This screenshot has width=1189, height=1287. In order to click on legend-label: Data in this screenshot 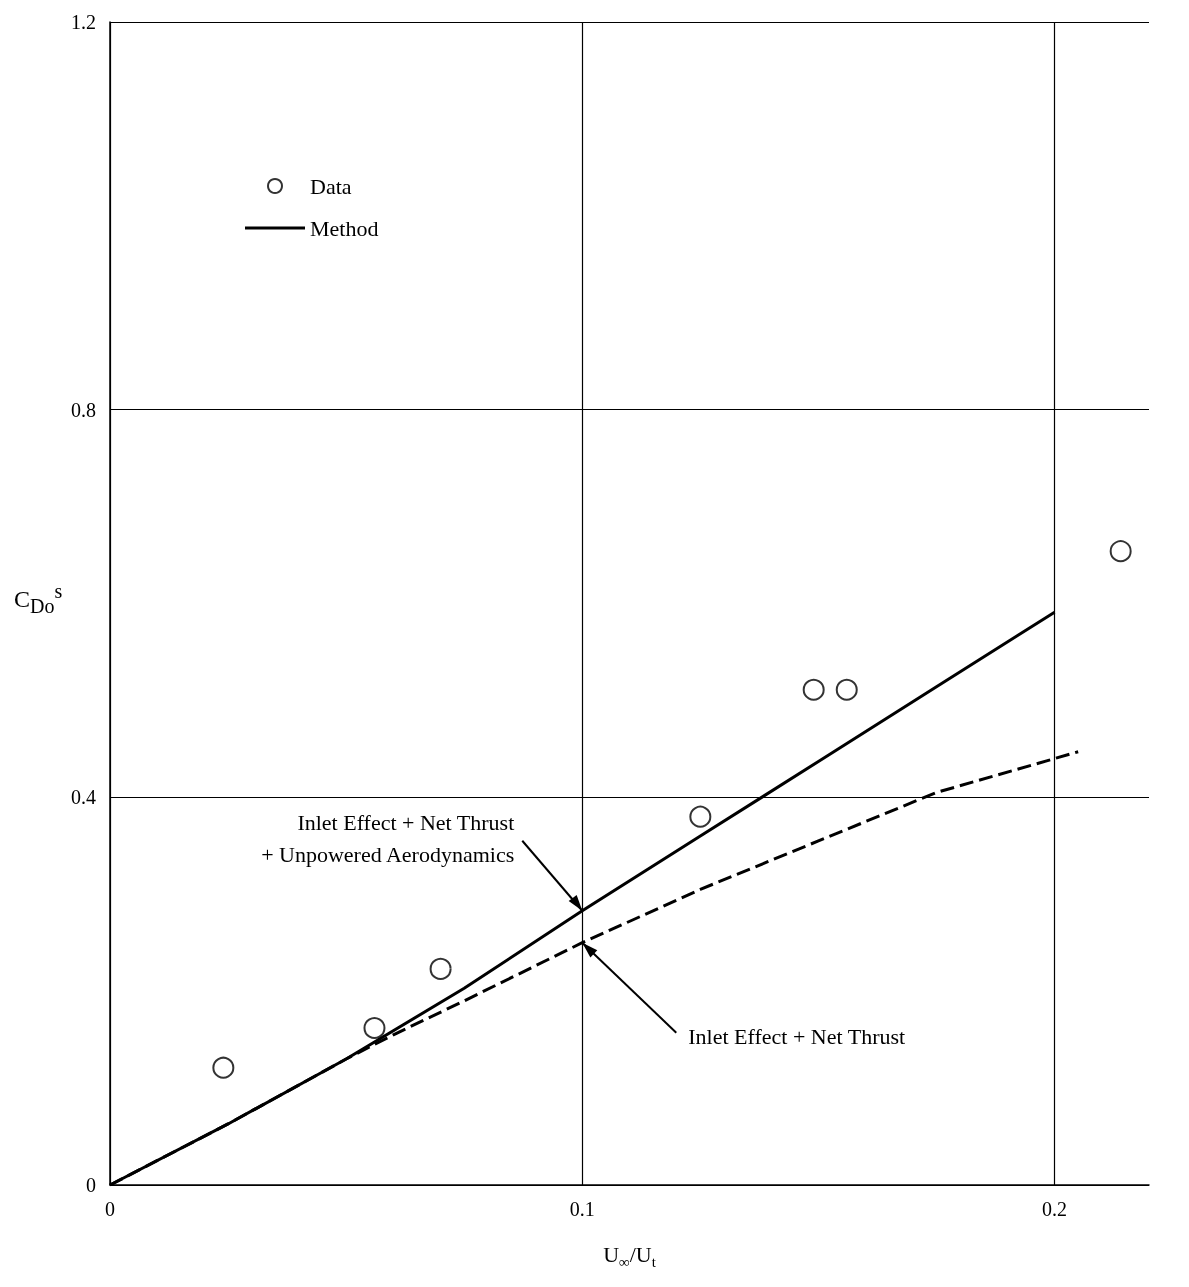, I will do `click(331, 186)`.